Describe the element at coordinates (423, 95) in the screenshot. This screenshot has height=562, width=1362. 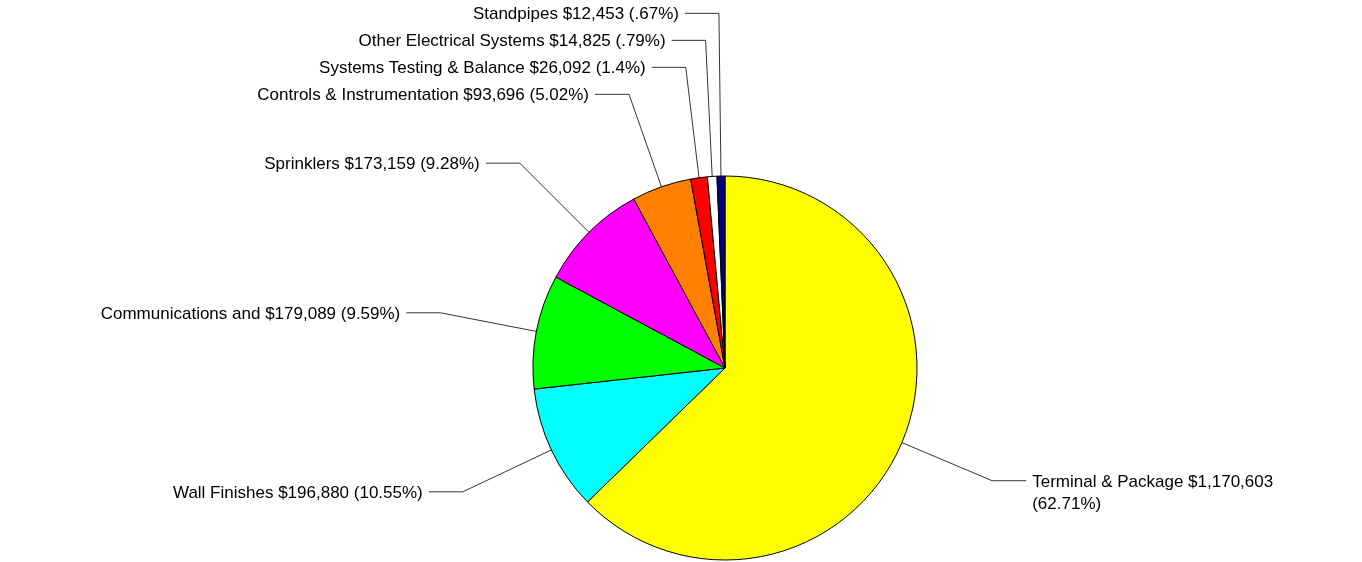
I see `slice-label: Controls & Instrumentation $93,696 (5.02%)` at that location.